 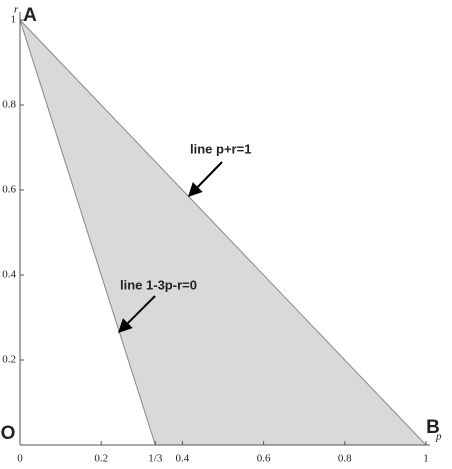 I want to click on x-tick-label: 0, so click(x=20, y=459).